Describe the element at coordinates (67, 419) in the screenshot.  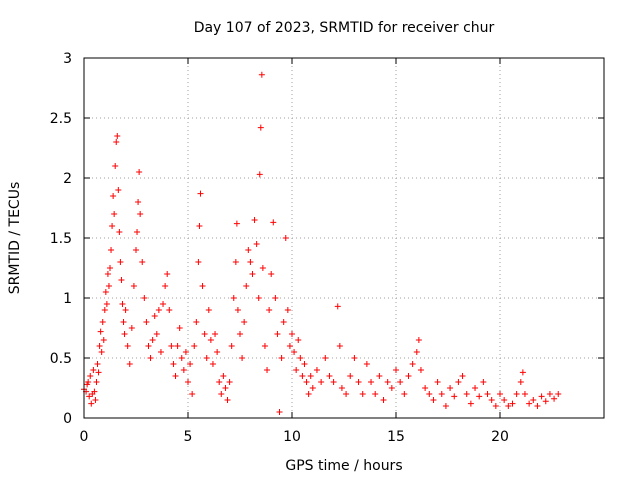
I see `y-tick-label: 0` at that location.